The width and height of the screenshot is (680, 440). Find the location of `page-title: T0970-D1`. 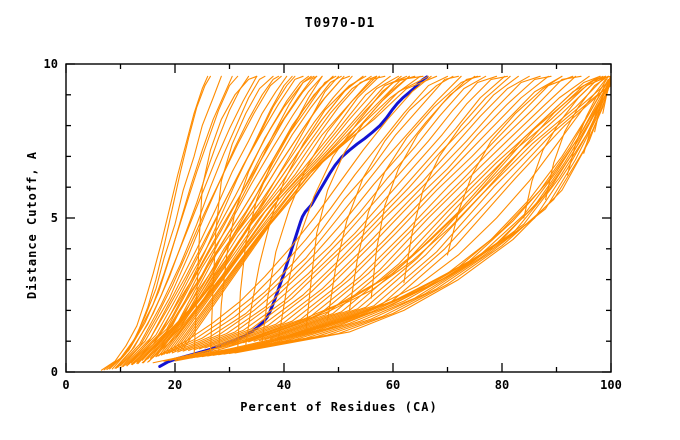

page-title: T0970-D1 is located at coordinates (340, 23).